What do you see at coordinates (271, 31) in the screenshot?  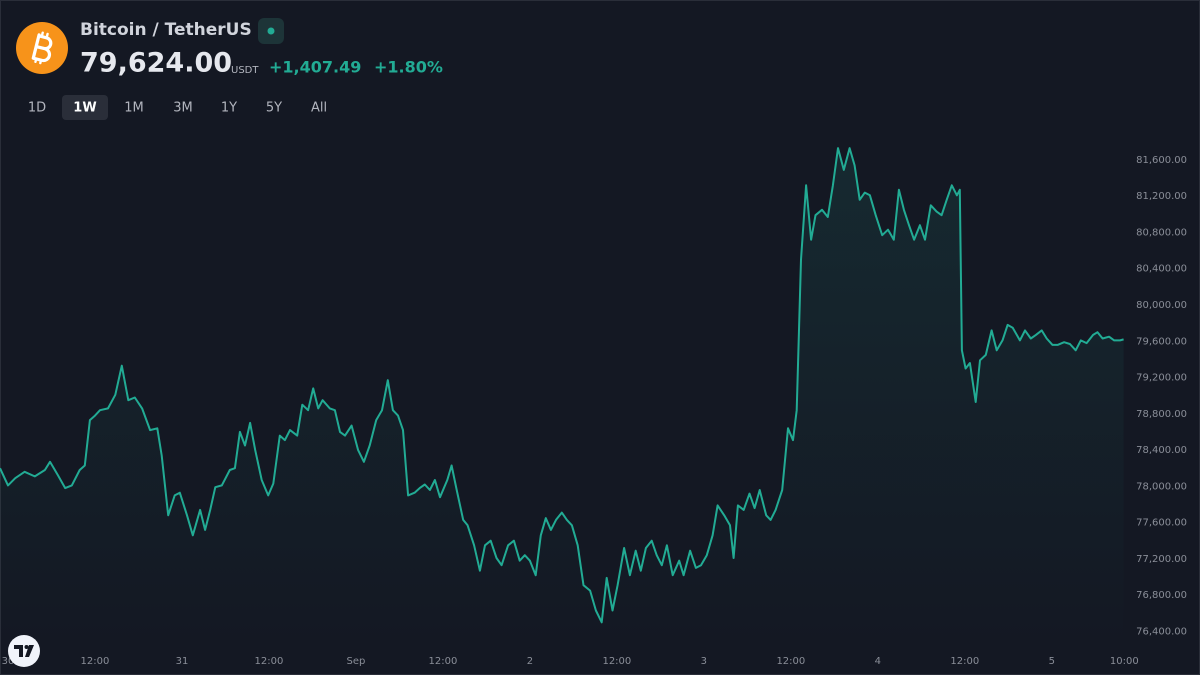 I see `status-dot` at bounding box center [271, 31].